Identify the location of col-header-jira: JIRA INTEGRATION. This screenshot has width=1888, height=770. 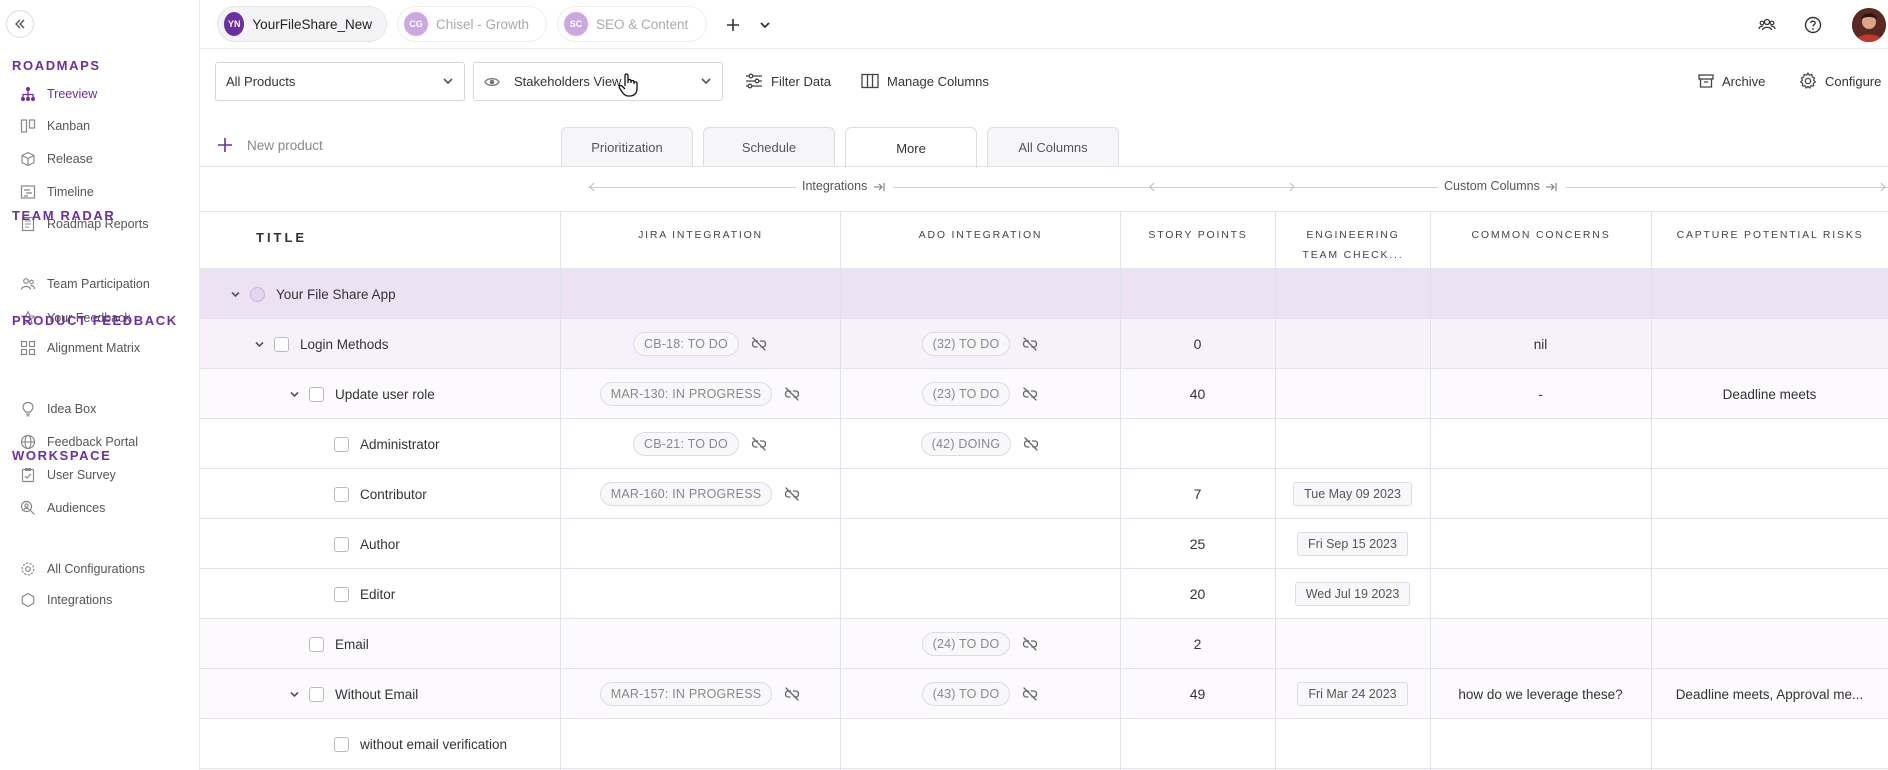
(700, 235).